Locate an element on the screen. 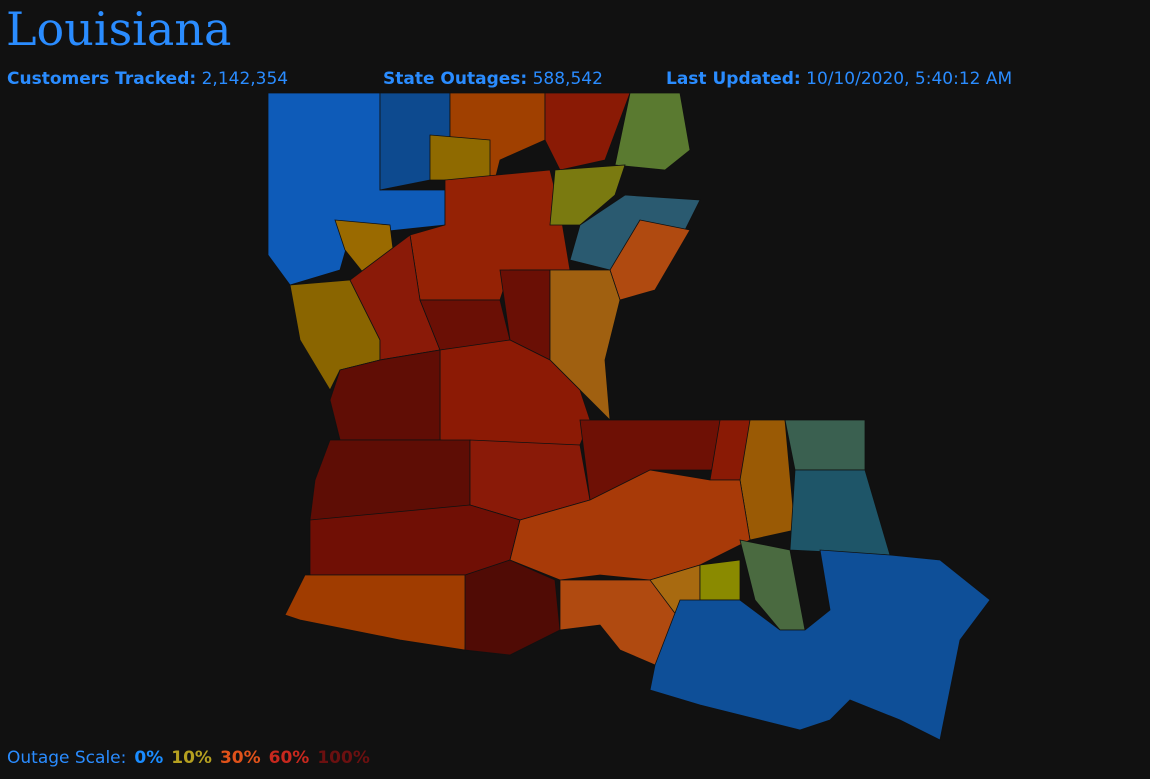 Image resolution: width=1150 pixels, height=779 pixels. stat-label: Last Updated: is located at coordinates (733, 79).